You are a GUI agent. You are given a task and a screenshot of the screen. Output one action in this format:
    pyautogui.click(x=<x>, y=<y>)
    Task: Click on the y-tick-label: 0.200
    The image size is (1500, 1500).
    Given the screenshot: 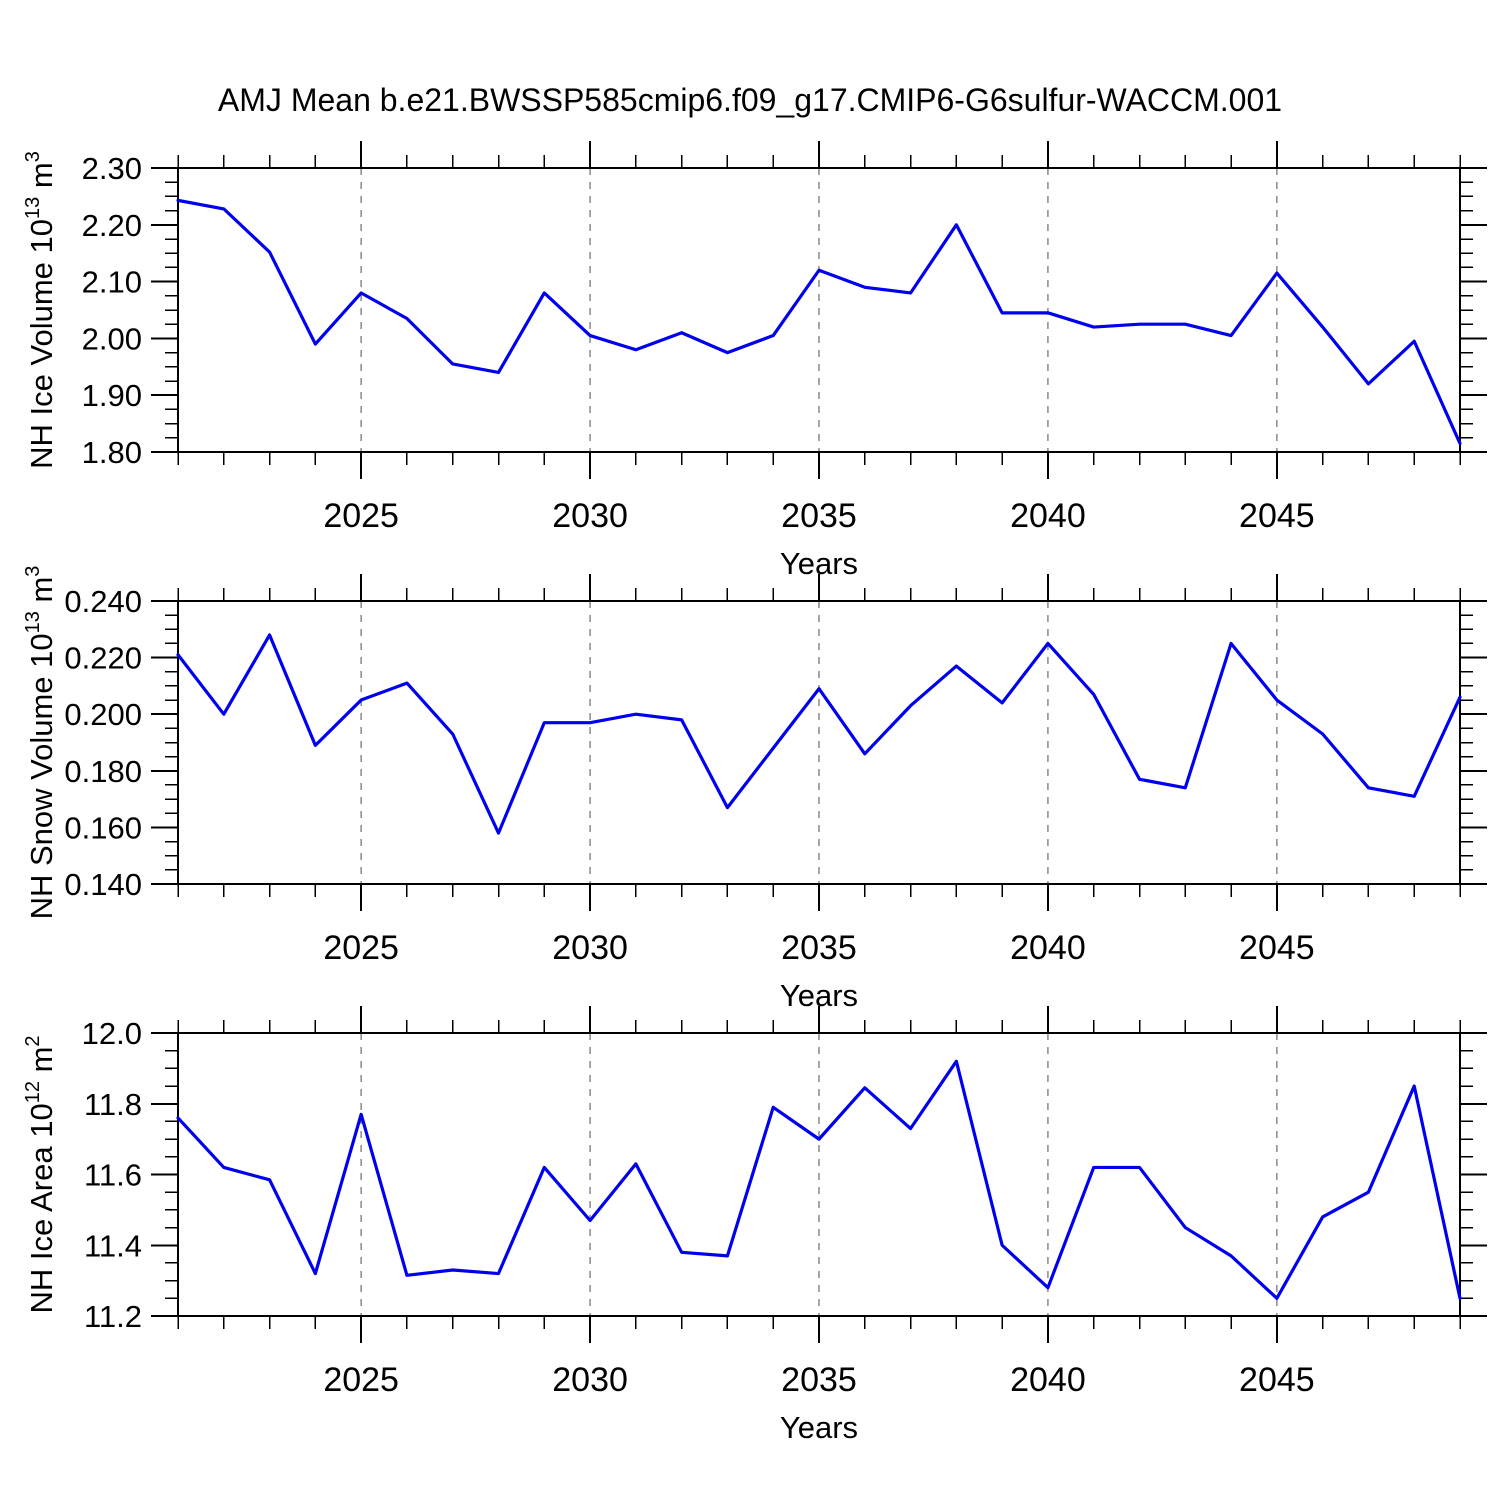 What is the action you would take?
    pyautogui.click(x=103, y=714)
    